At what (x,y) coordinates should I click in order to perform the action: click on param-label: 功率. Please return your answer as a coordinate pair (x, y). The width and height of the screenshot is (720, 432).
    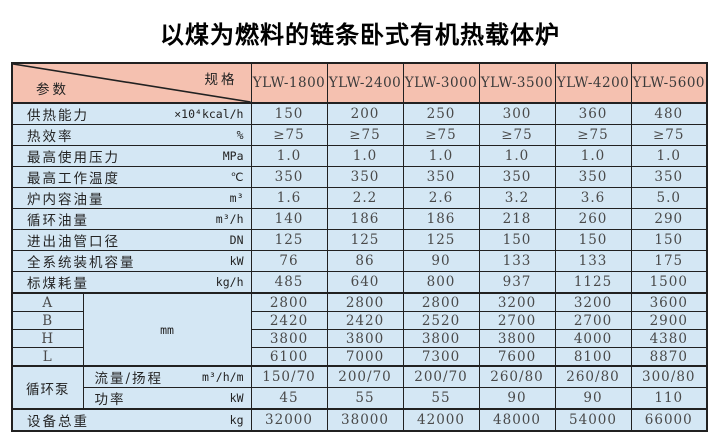
    Looking at the image, I should click on (110, 400).